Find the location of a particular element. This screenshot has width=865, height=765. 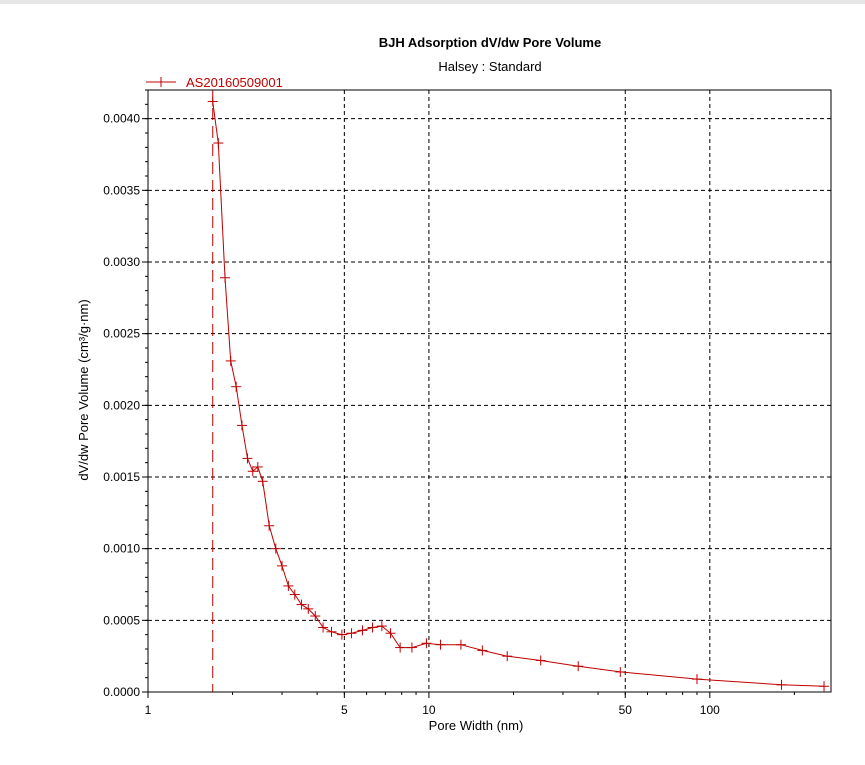

y-tick-label: 0.0000 is located at coordinates (121, 692).